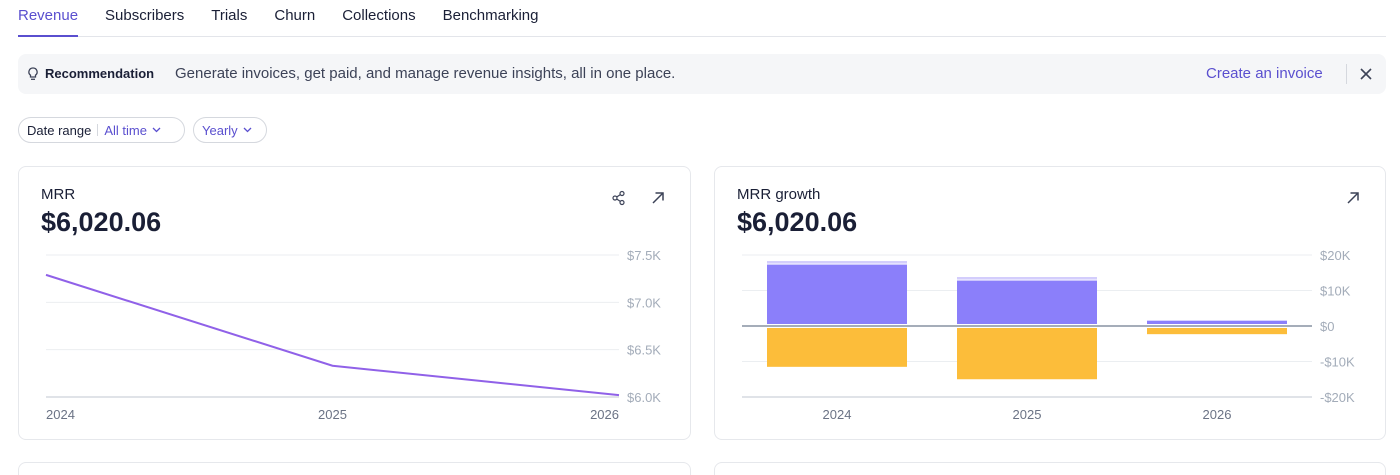  Describe the element at coordinates (490, 15) in the screenshot. I see `tab-benchmarking: Benchmarking` at that location.